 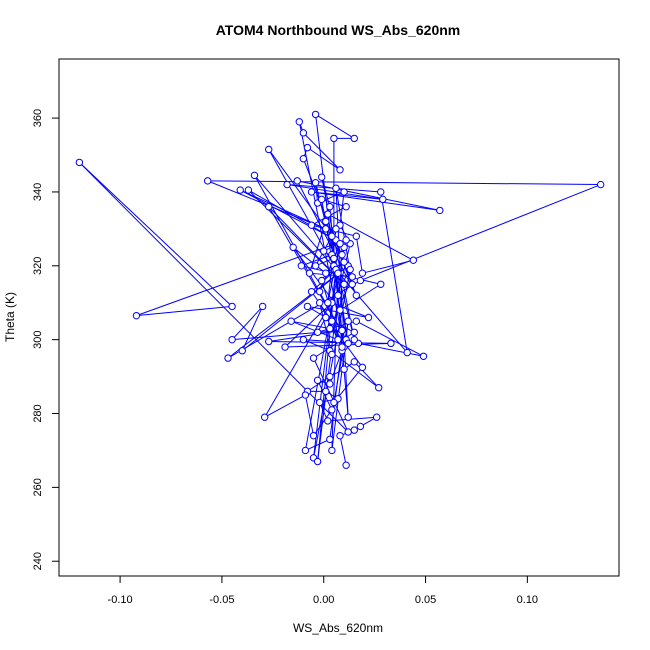 What do you see at coordinates (38, 118) in the screenshot?
I see `y-tick-label: 360` at bounding box center [38, 118].